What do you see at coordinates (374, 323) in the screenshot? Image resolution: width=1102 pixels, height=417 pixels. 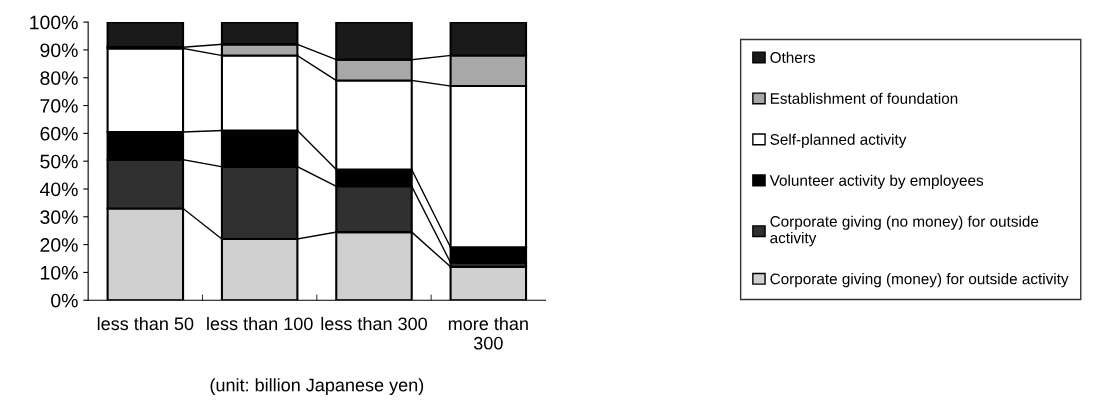 I see `x-tick-label: less than 300` at bounding box center [374, 323].